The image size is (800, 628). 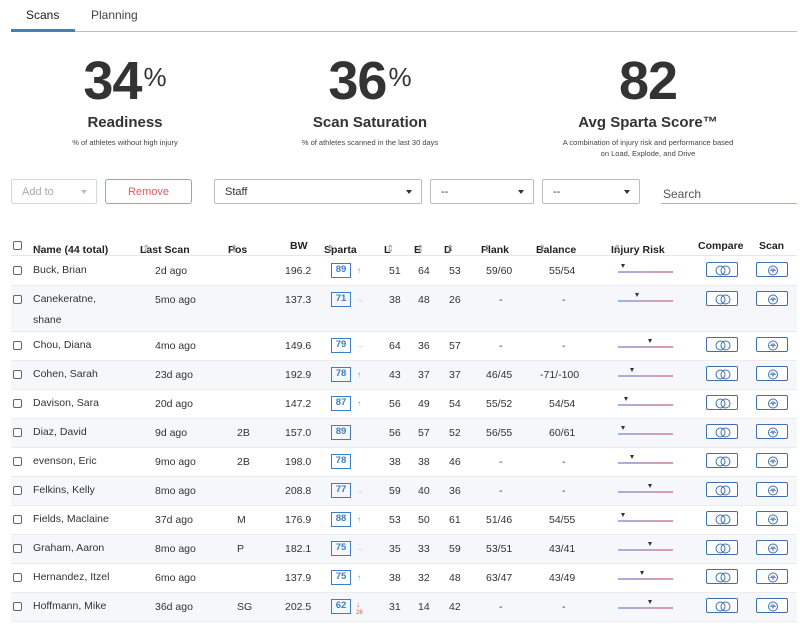 What do you see at coordinates (390, 249) in the screenshot?
I see `sort-icon: ⇕` at bounding box center [390, 249].